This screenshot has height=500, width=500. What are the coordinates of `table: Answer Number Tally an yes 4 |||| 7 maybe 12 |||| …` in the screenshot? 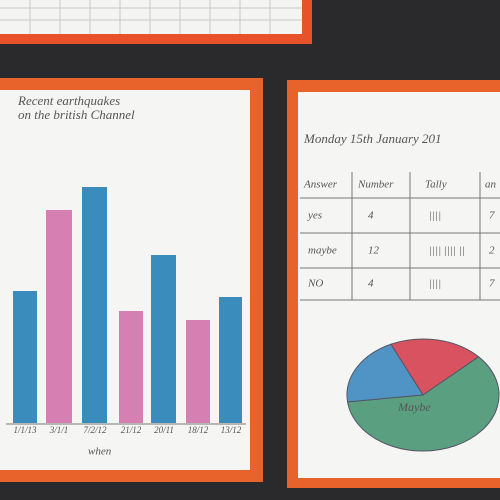 It's located at (400, 234).